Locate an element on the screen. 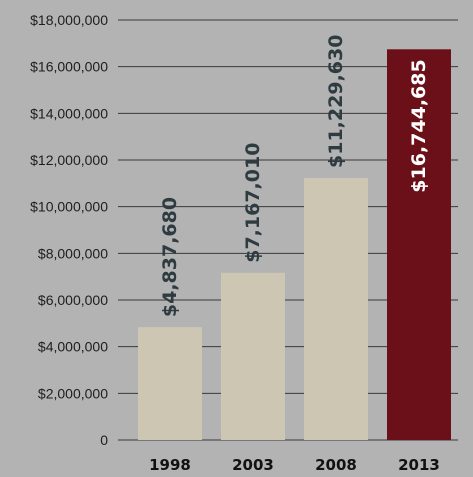 This screenshot has width=473, height=477. value-label: $7,167,010 is located at coordinates (253, 203).